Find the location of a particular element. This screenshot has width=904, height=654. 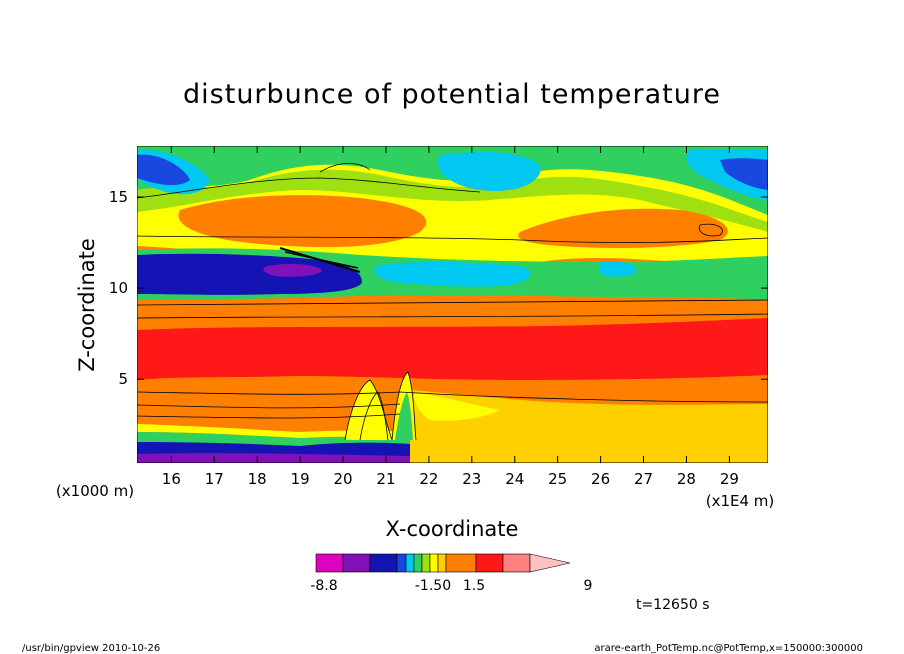

x-tick-label: 29 is located at coordinates (729, 479).